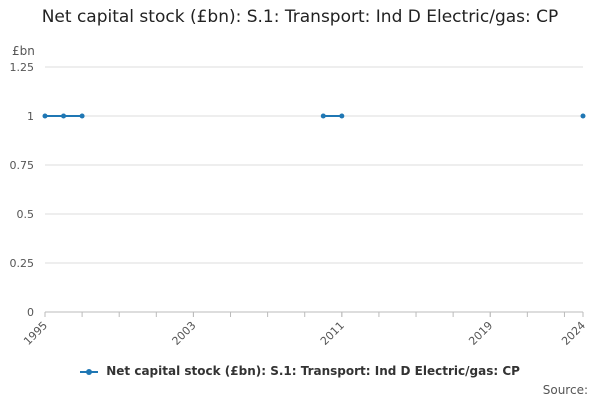 This screenshot has width=600, height=400. What do you see at coordinates (22, 67) in the screenshot?
I see `y-tick-label: 1.25` at bounding box center [22, 67].